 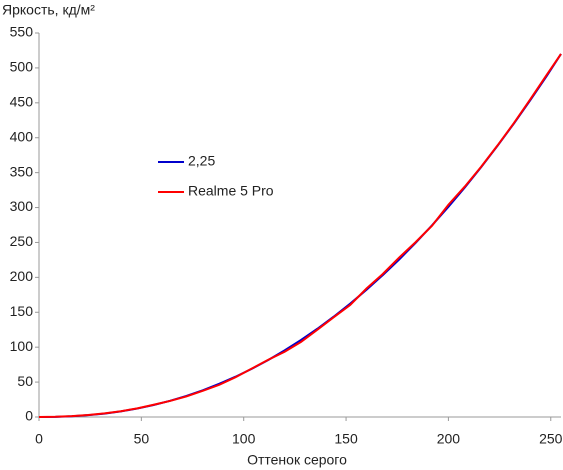 What do you see at coordinates (201, 161) in the screenshot?
I see `legend-label: 2,25` at bounding box center [201, 161].